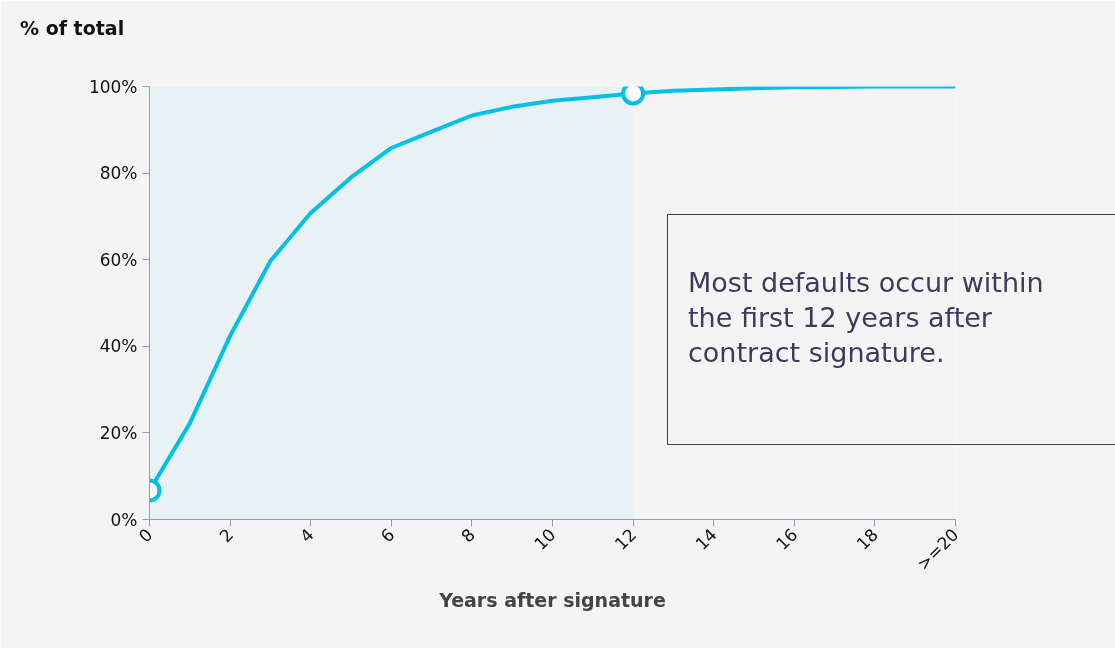 The image size is (1115, 648). What do you see at coordinates (387, 535) in the screenshot?
I see `x-tick-label: 6` at bounding box center [387, 535].